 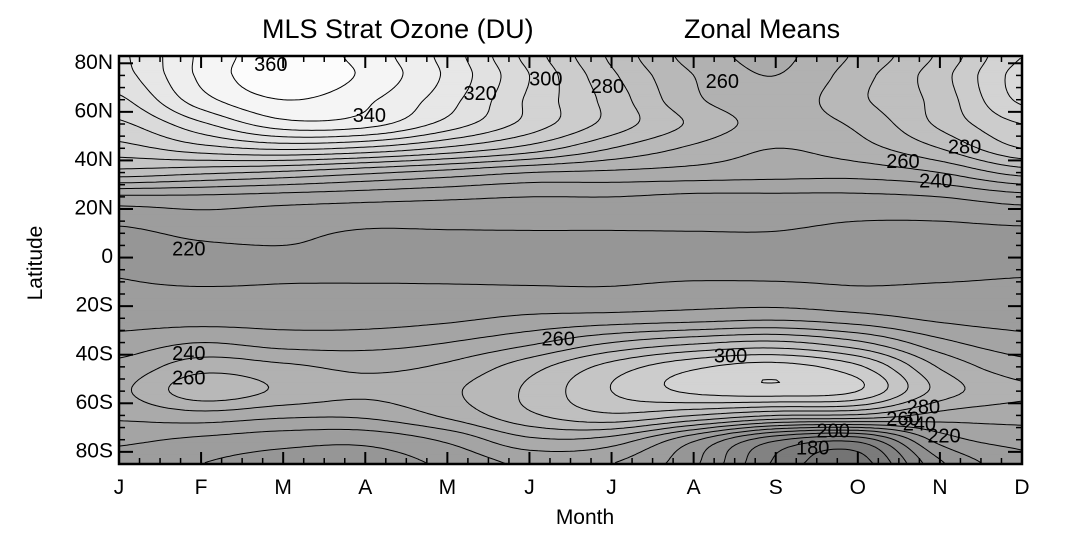 What do you see at coordinates (722, 82) in the screenshot?
I see `contour-label: 260` at bounding box center [722, 82].